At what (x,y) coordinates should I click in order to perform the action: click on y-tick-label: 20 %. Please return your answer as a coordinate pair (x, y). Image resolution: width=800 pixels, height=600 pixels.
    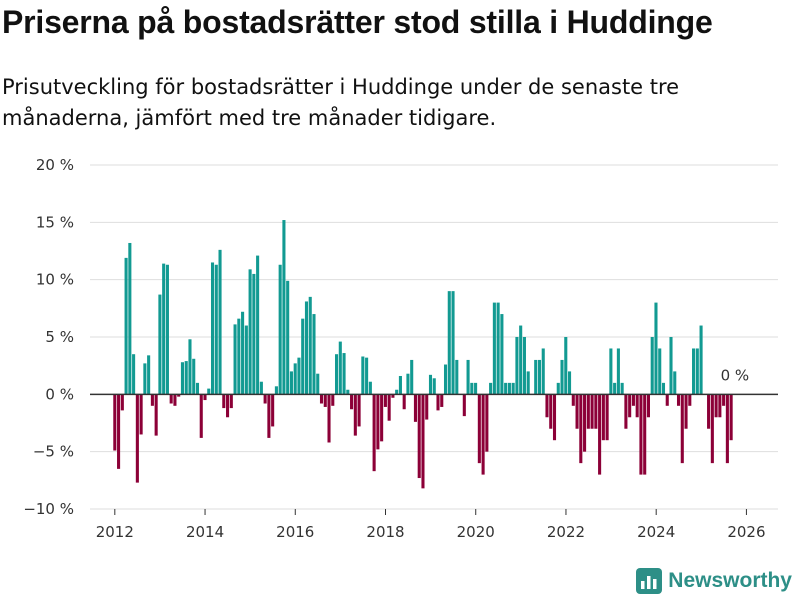
    Looking at the image, I should click on (55, 165).